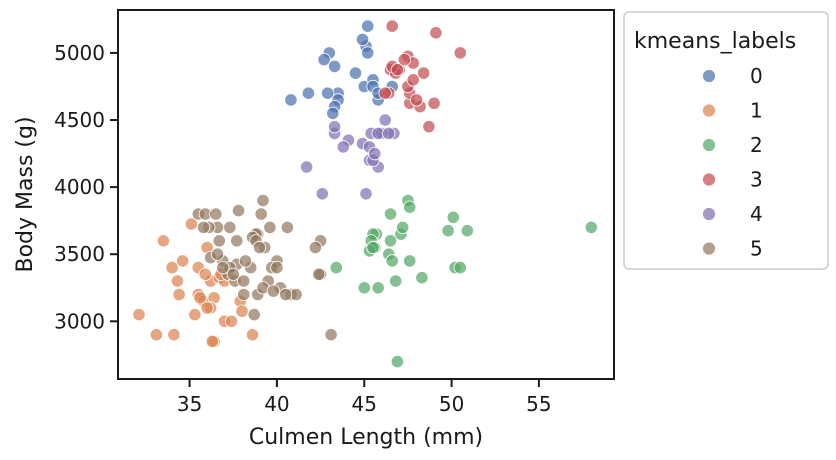  Describe the element at coordinates (715, 41) in the screenshot. I see `legend-title: kmeans_labels` at that location.